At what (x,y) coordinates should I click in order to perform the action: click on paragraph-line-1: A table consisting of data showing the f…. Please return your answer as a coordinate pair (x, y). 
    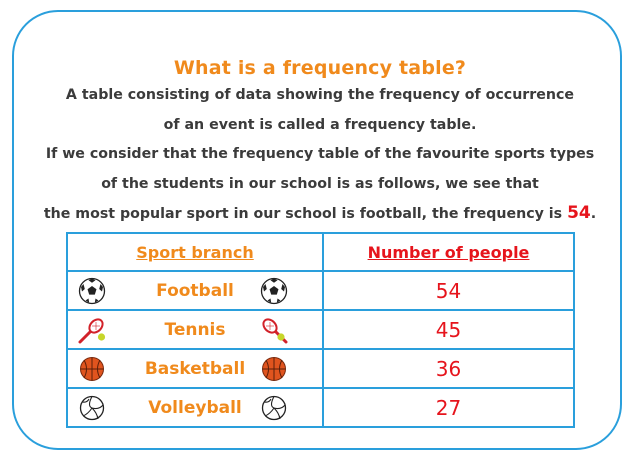
    Looking at the image, I should click on (320, 95).